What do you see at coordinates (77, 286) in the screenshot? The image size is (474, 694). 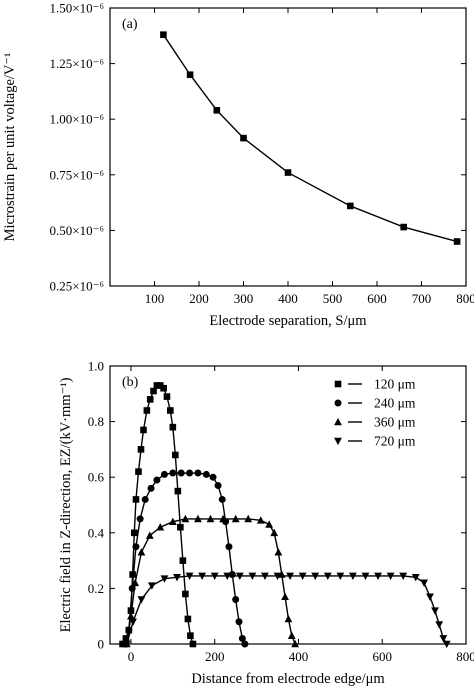 I see `y-tick-label: 0.25×10⁻⁶` at bounding box center [77, 286].